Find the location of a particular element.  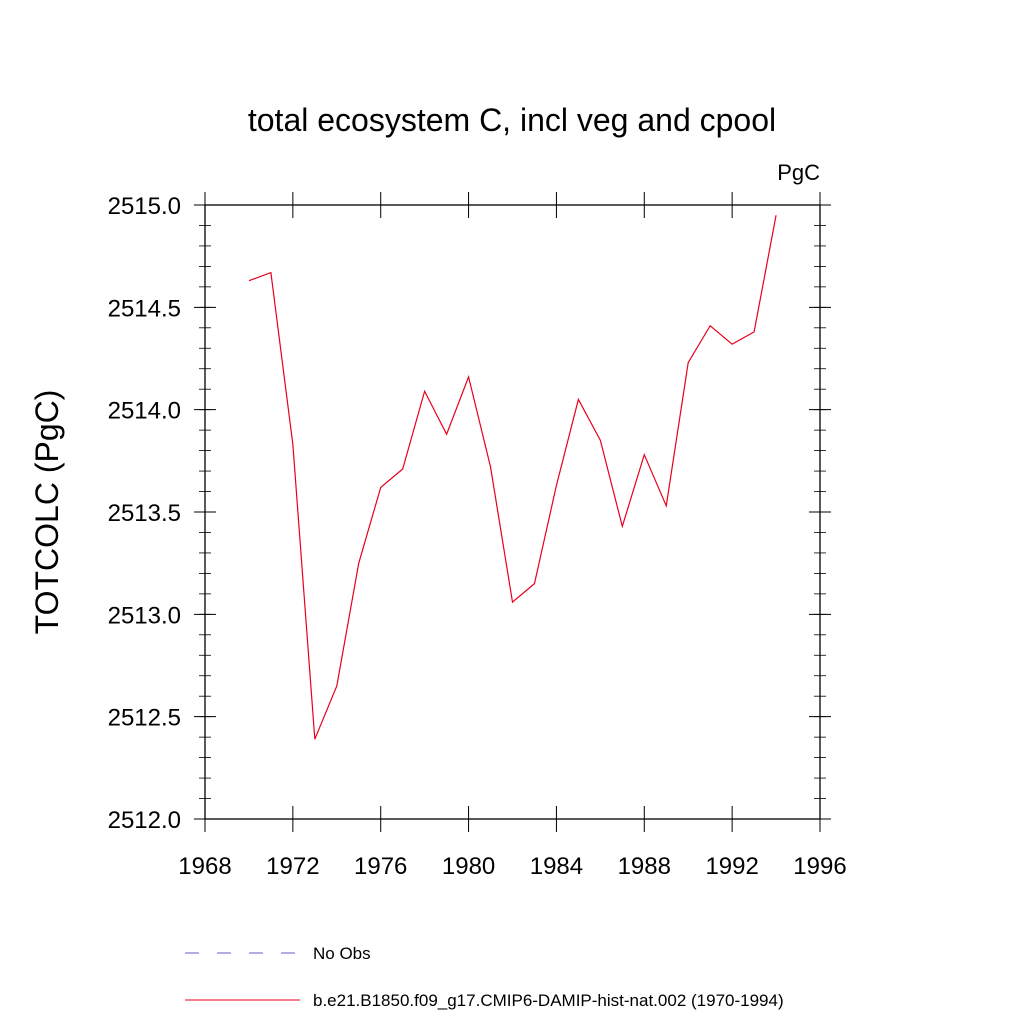

y-tick-label: 2513.5 is located at coordinates (144, 513).